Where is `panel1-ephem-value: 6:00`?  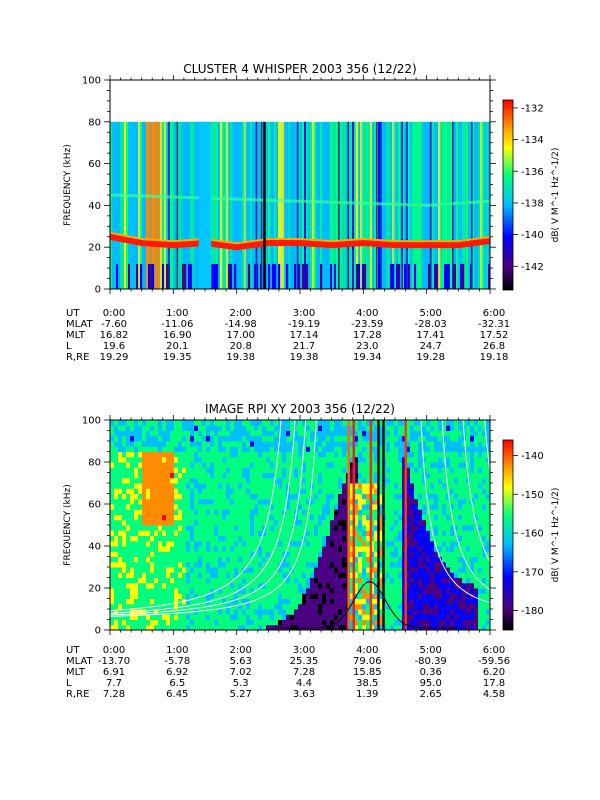
panel1-ephem-value: 6:00 is located at coordinates (494, 313).